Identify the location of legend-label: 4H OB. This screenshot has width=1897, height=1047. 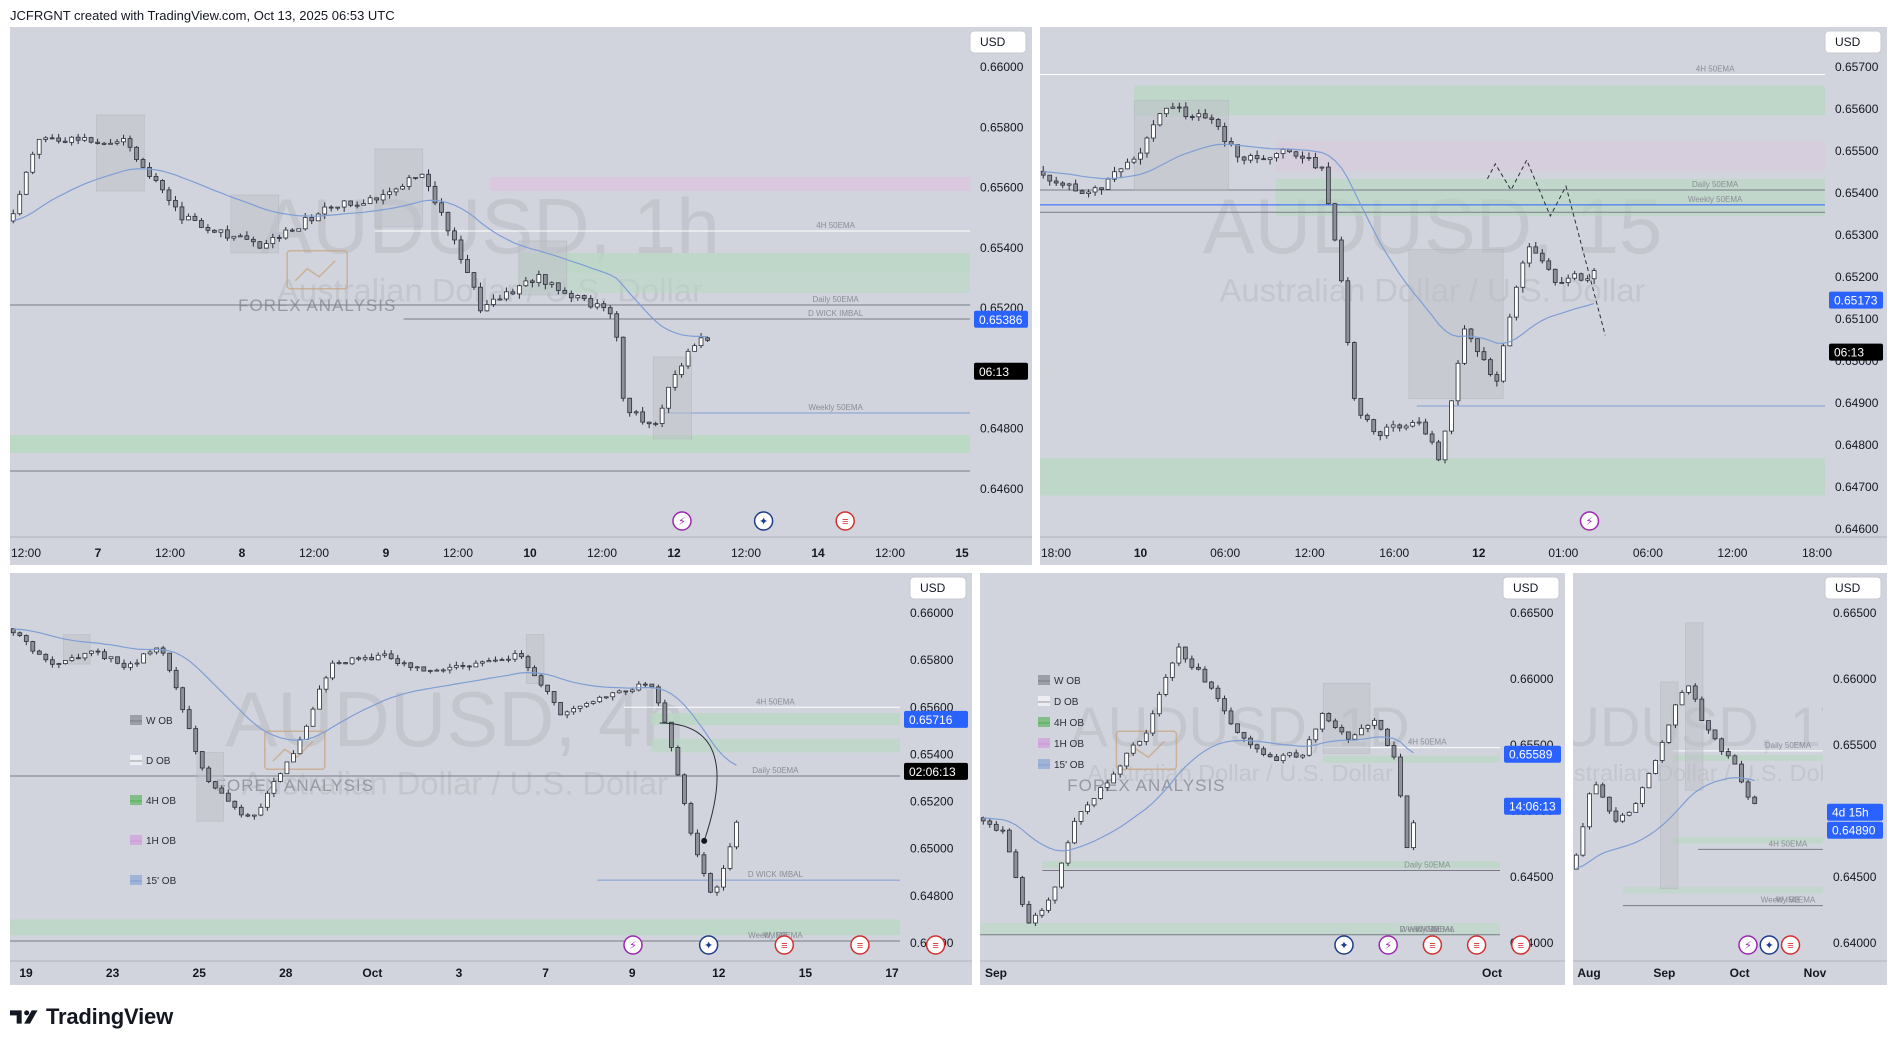
(1069, 723).